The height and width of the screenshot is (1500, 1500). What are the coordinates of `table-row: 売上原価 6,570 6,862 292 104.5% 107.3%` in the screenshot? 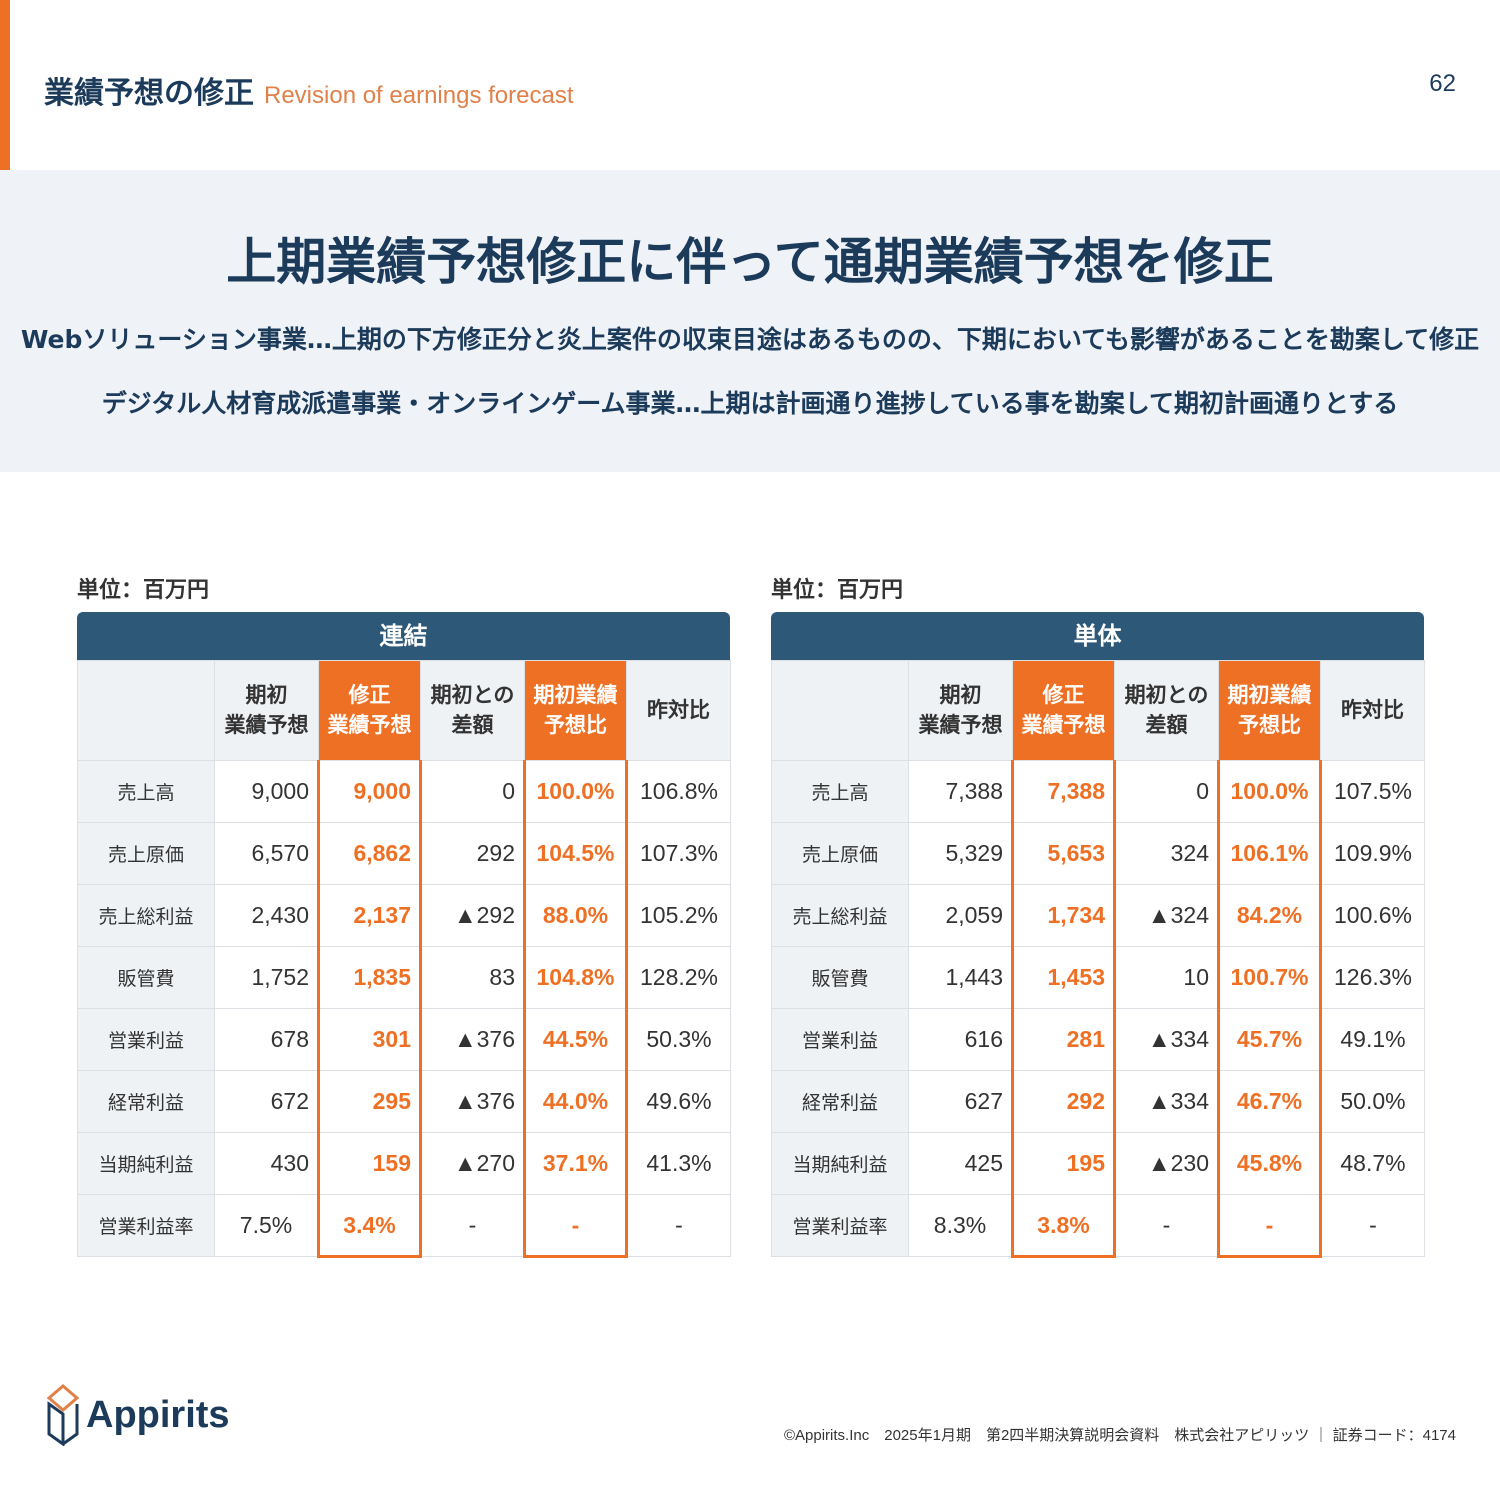 It's located at (404, 853).